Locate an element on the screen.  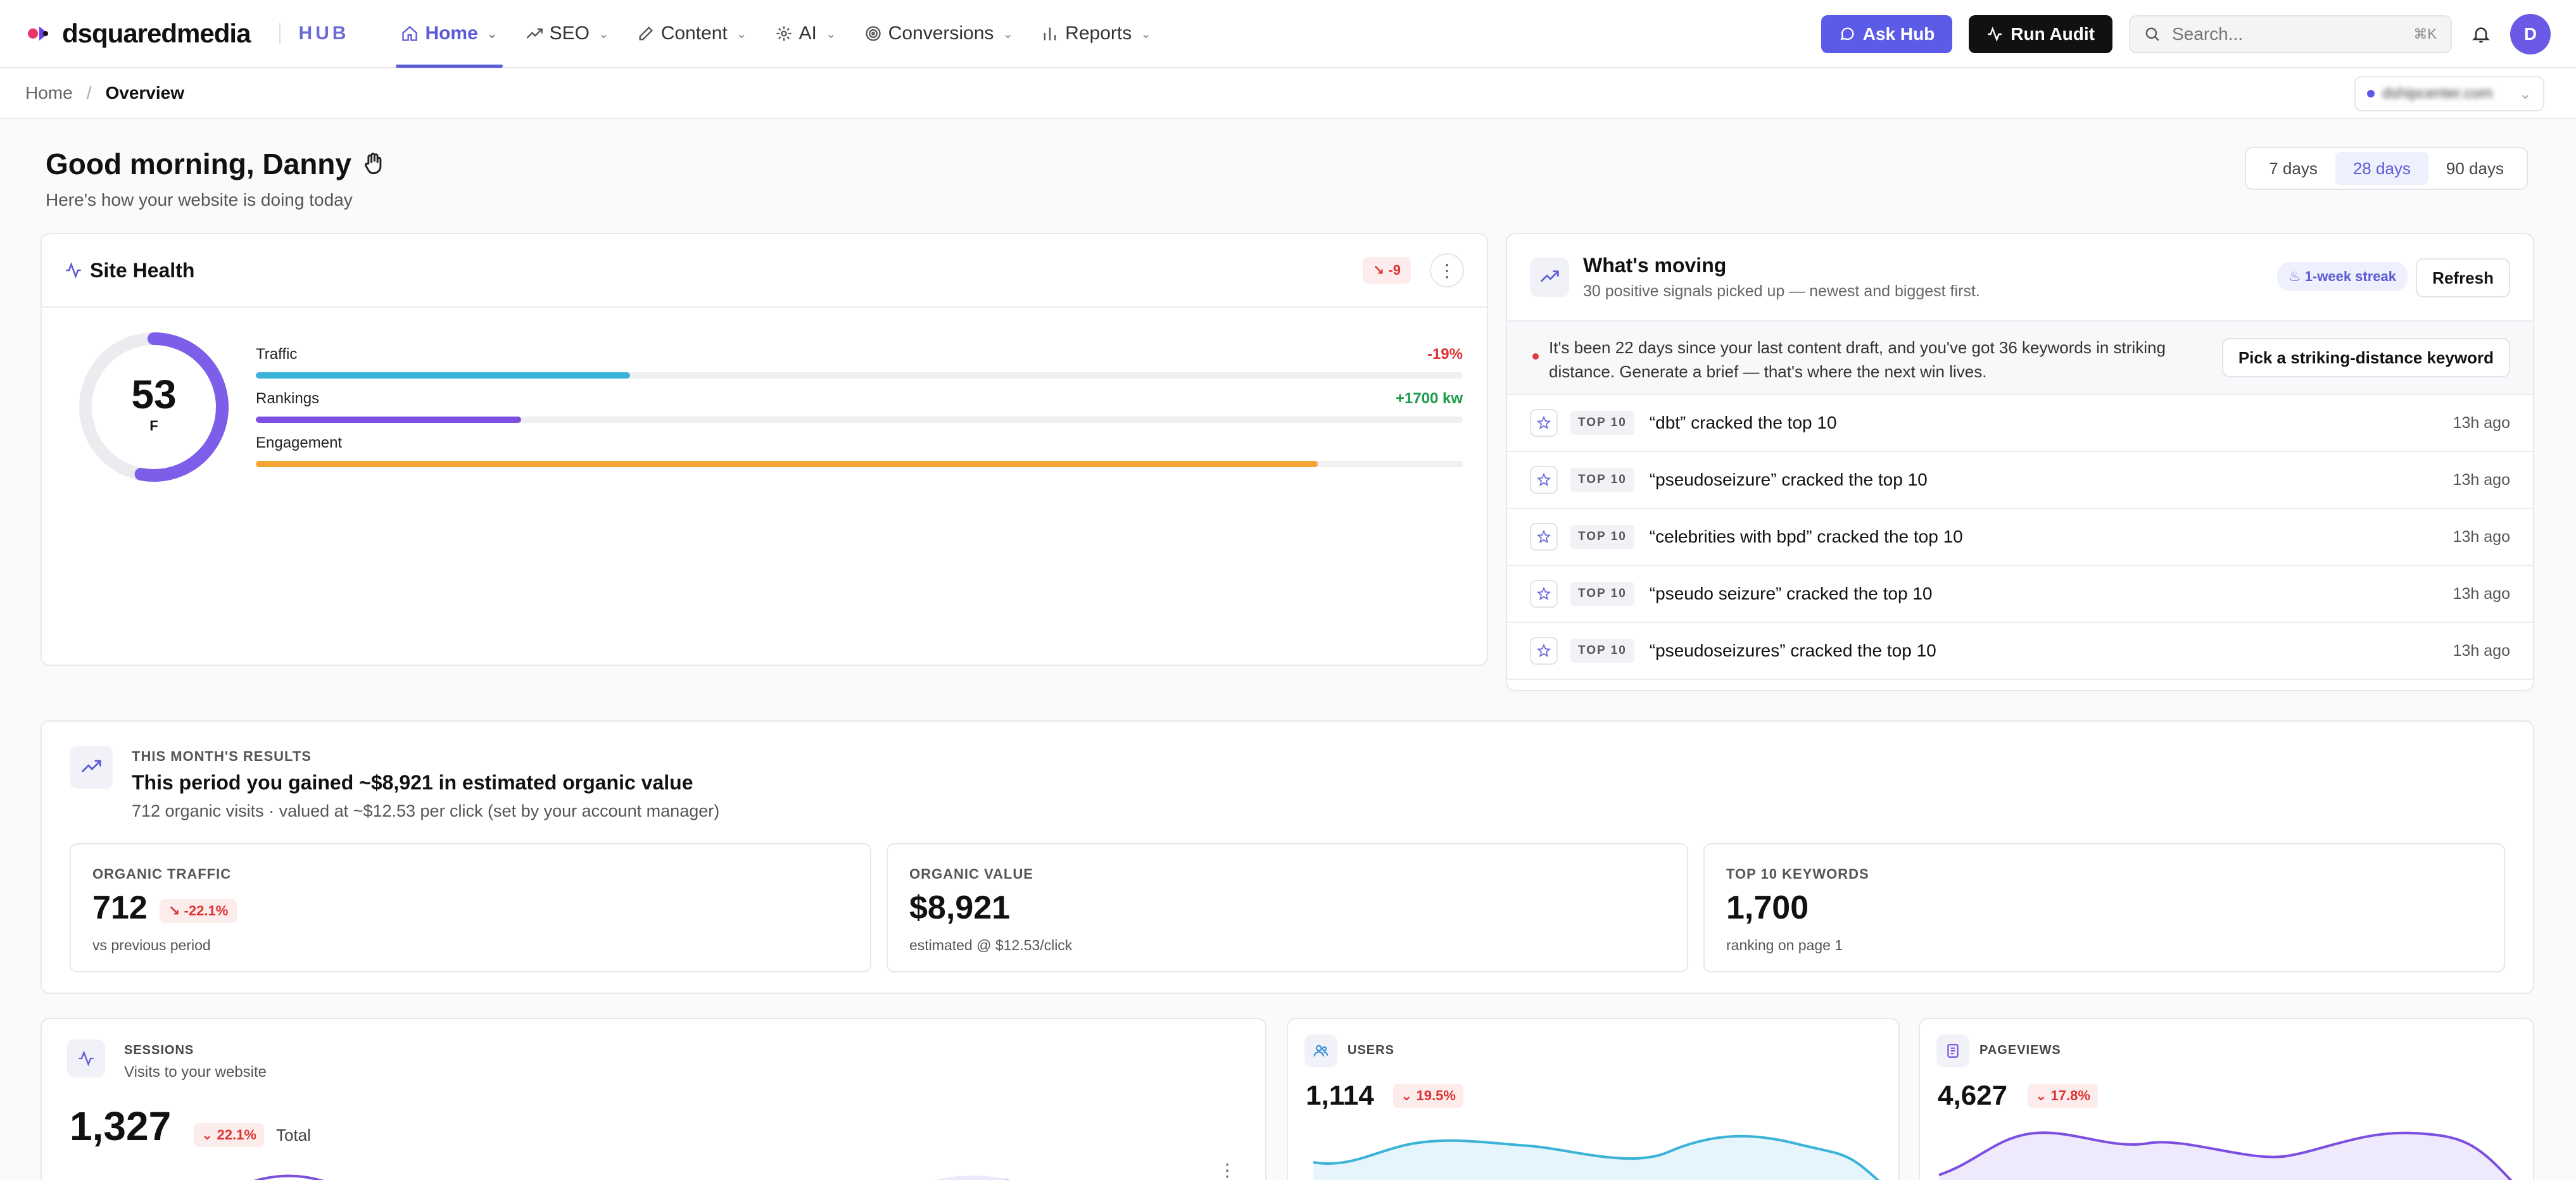
item-title: “pseudoseizures” cracked the top 10 is located at coordinates (1792, 650).